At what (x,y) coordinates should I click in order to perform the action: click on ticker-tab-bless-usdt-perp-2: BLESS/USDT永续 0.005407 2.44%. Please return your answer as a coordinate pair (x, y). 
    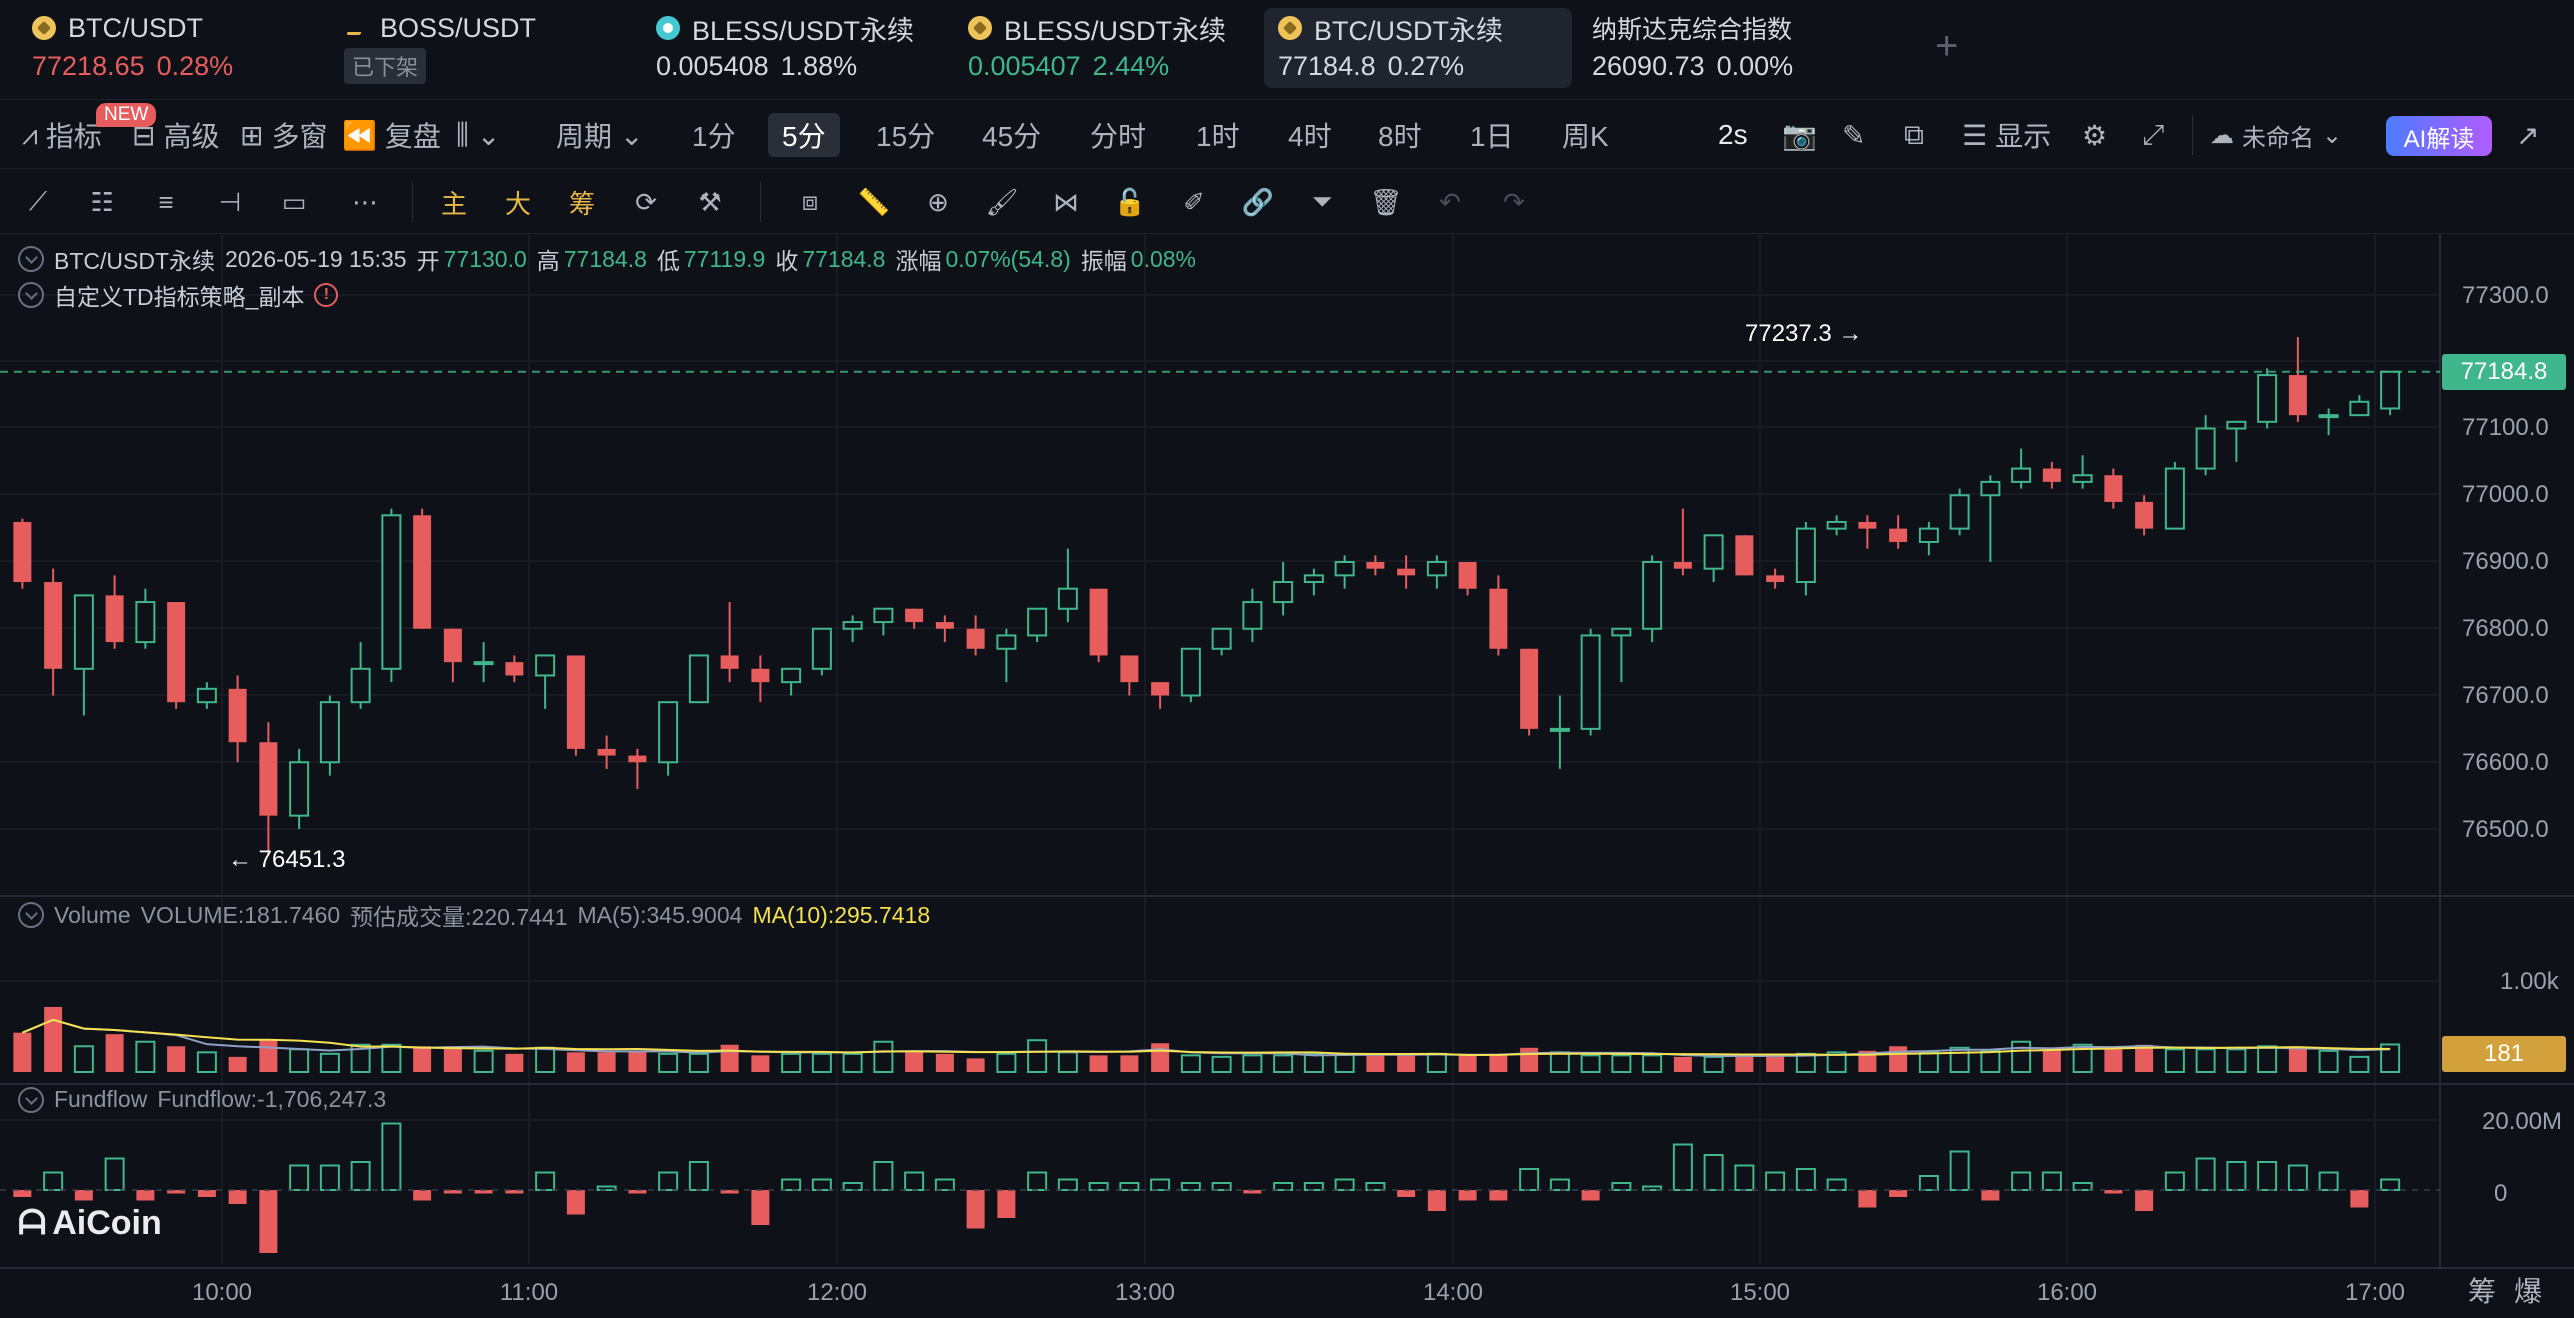
    Looking at the image, I should click on (1097, 48).